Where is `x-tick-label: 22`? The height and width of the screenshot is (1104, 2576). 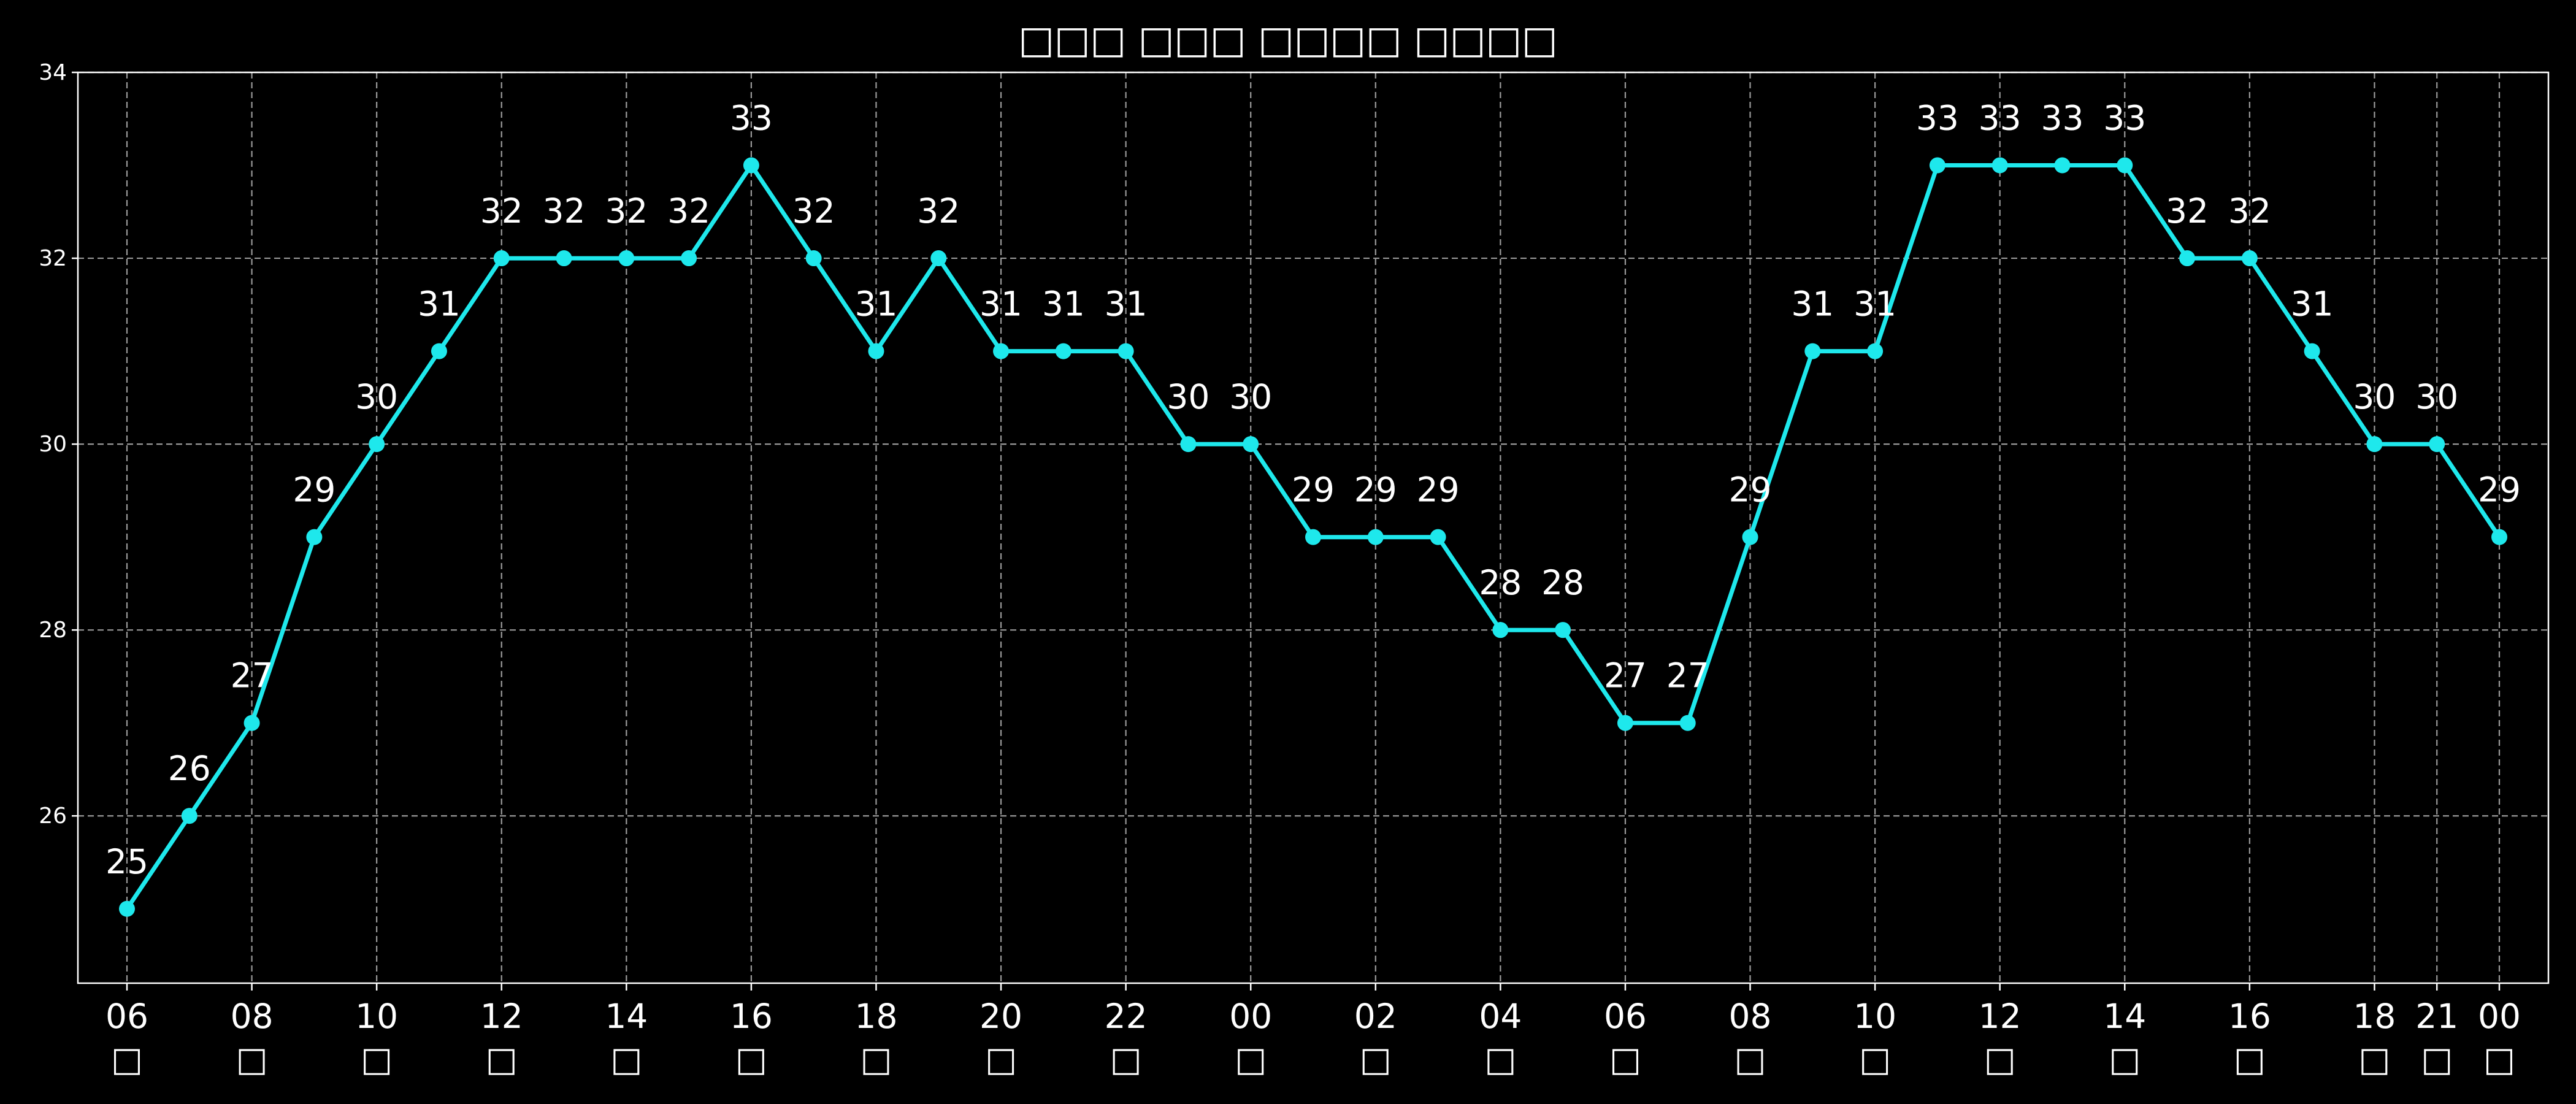 x-tick-label: 22 is located at coordinates (1126, 1016).